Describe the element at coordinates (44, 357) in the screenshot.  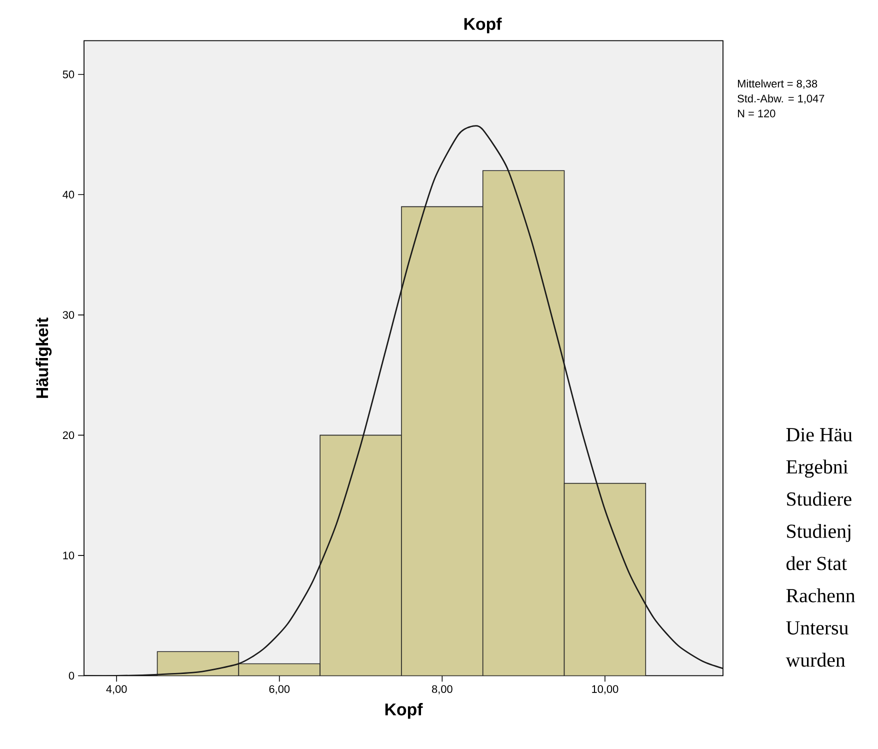
I see `y-axis-title: Häufigkeit` at that location.